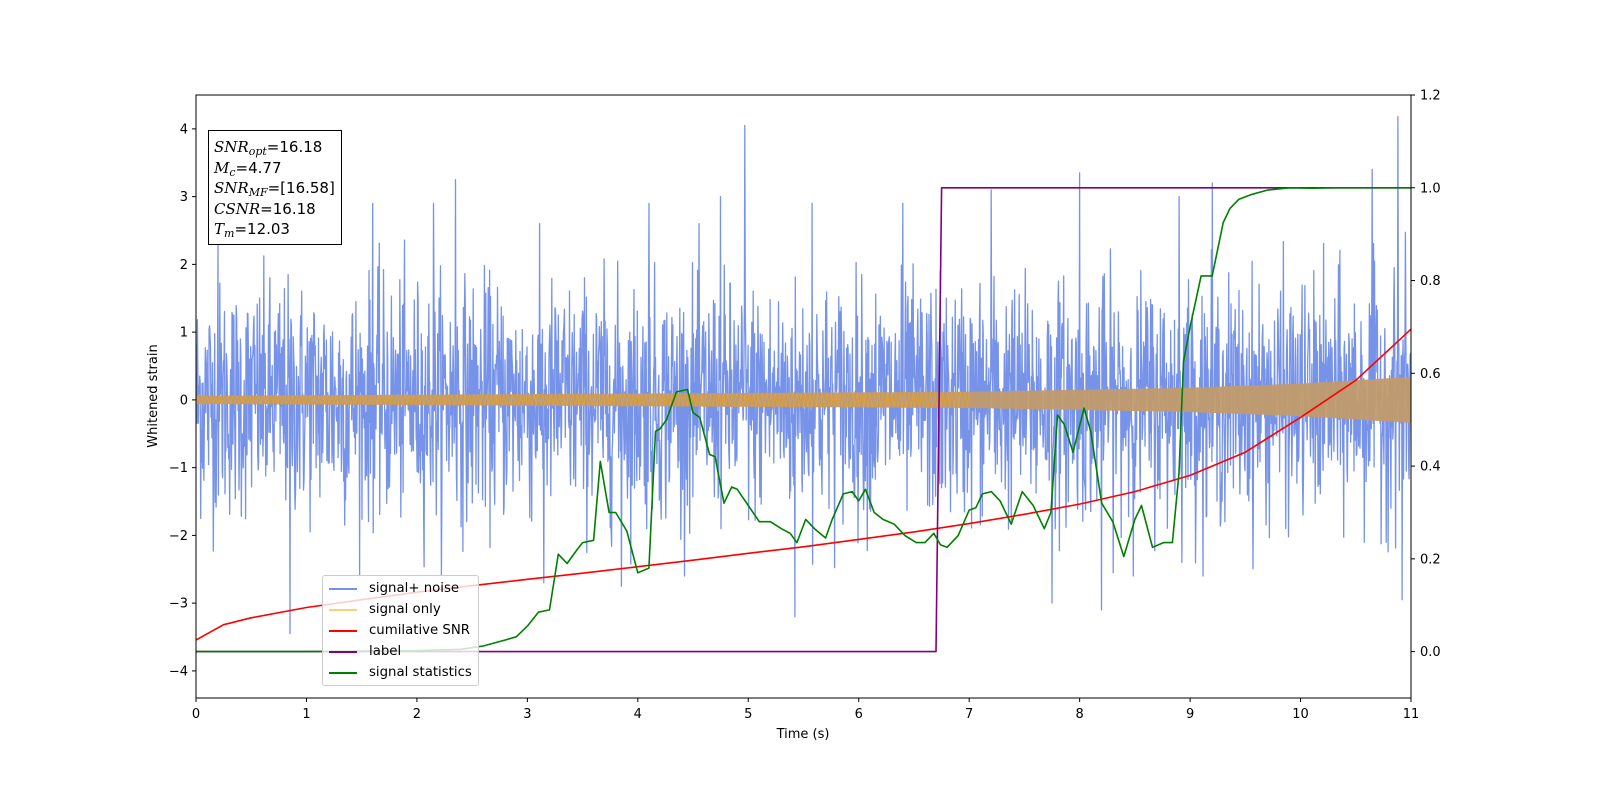  I want to click on legend-label: label, so click(385, 651).